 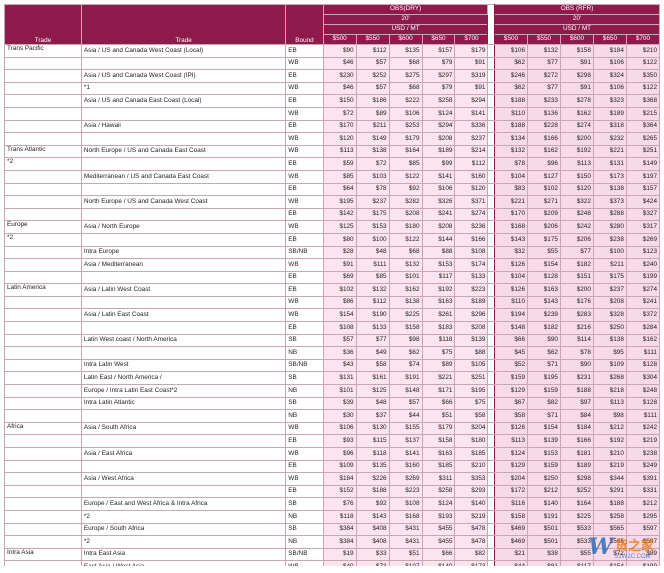 I want to click on dry-rate-cell: $455, so click(x=438, y=529).